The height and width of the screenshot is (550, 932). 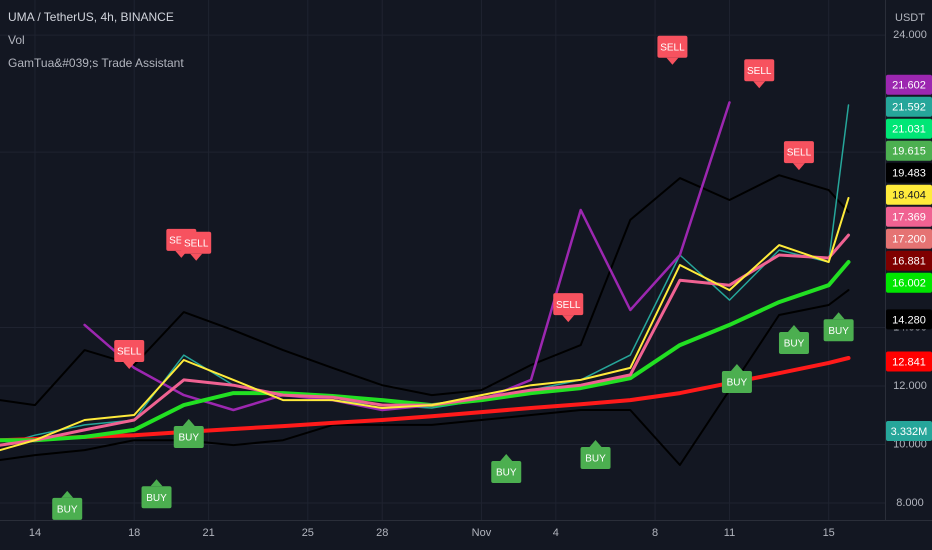 I want to click on volume-tag-label: 3.332M, so click(x=909, y=432).